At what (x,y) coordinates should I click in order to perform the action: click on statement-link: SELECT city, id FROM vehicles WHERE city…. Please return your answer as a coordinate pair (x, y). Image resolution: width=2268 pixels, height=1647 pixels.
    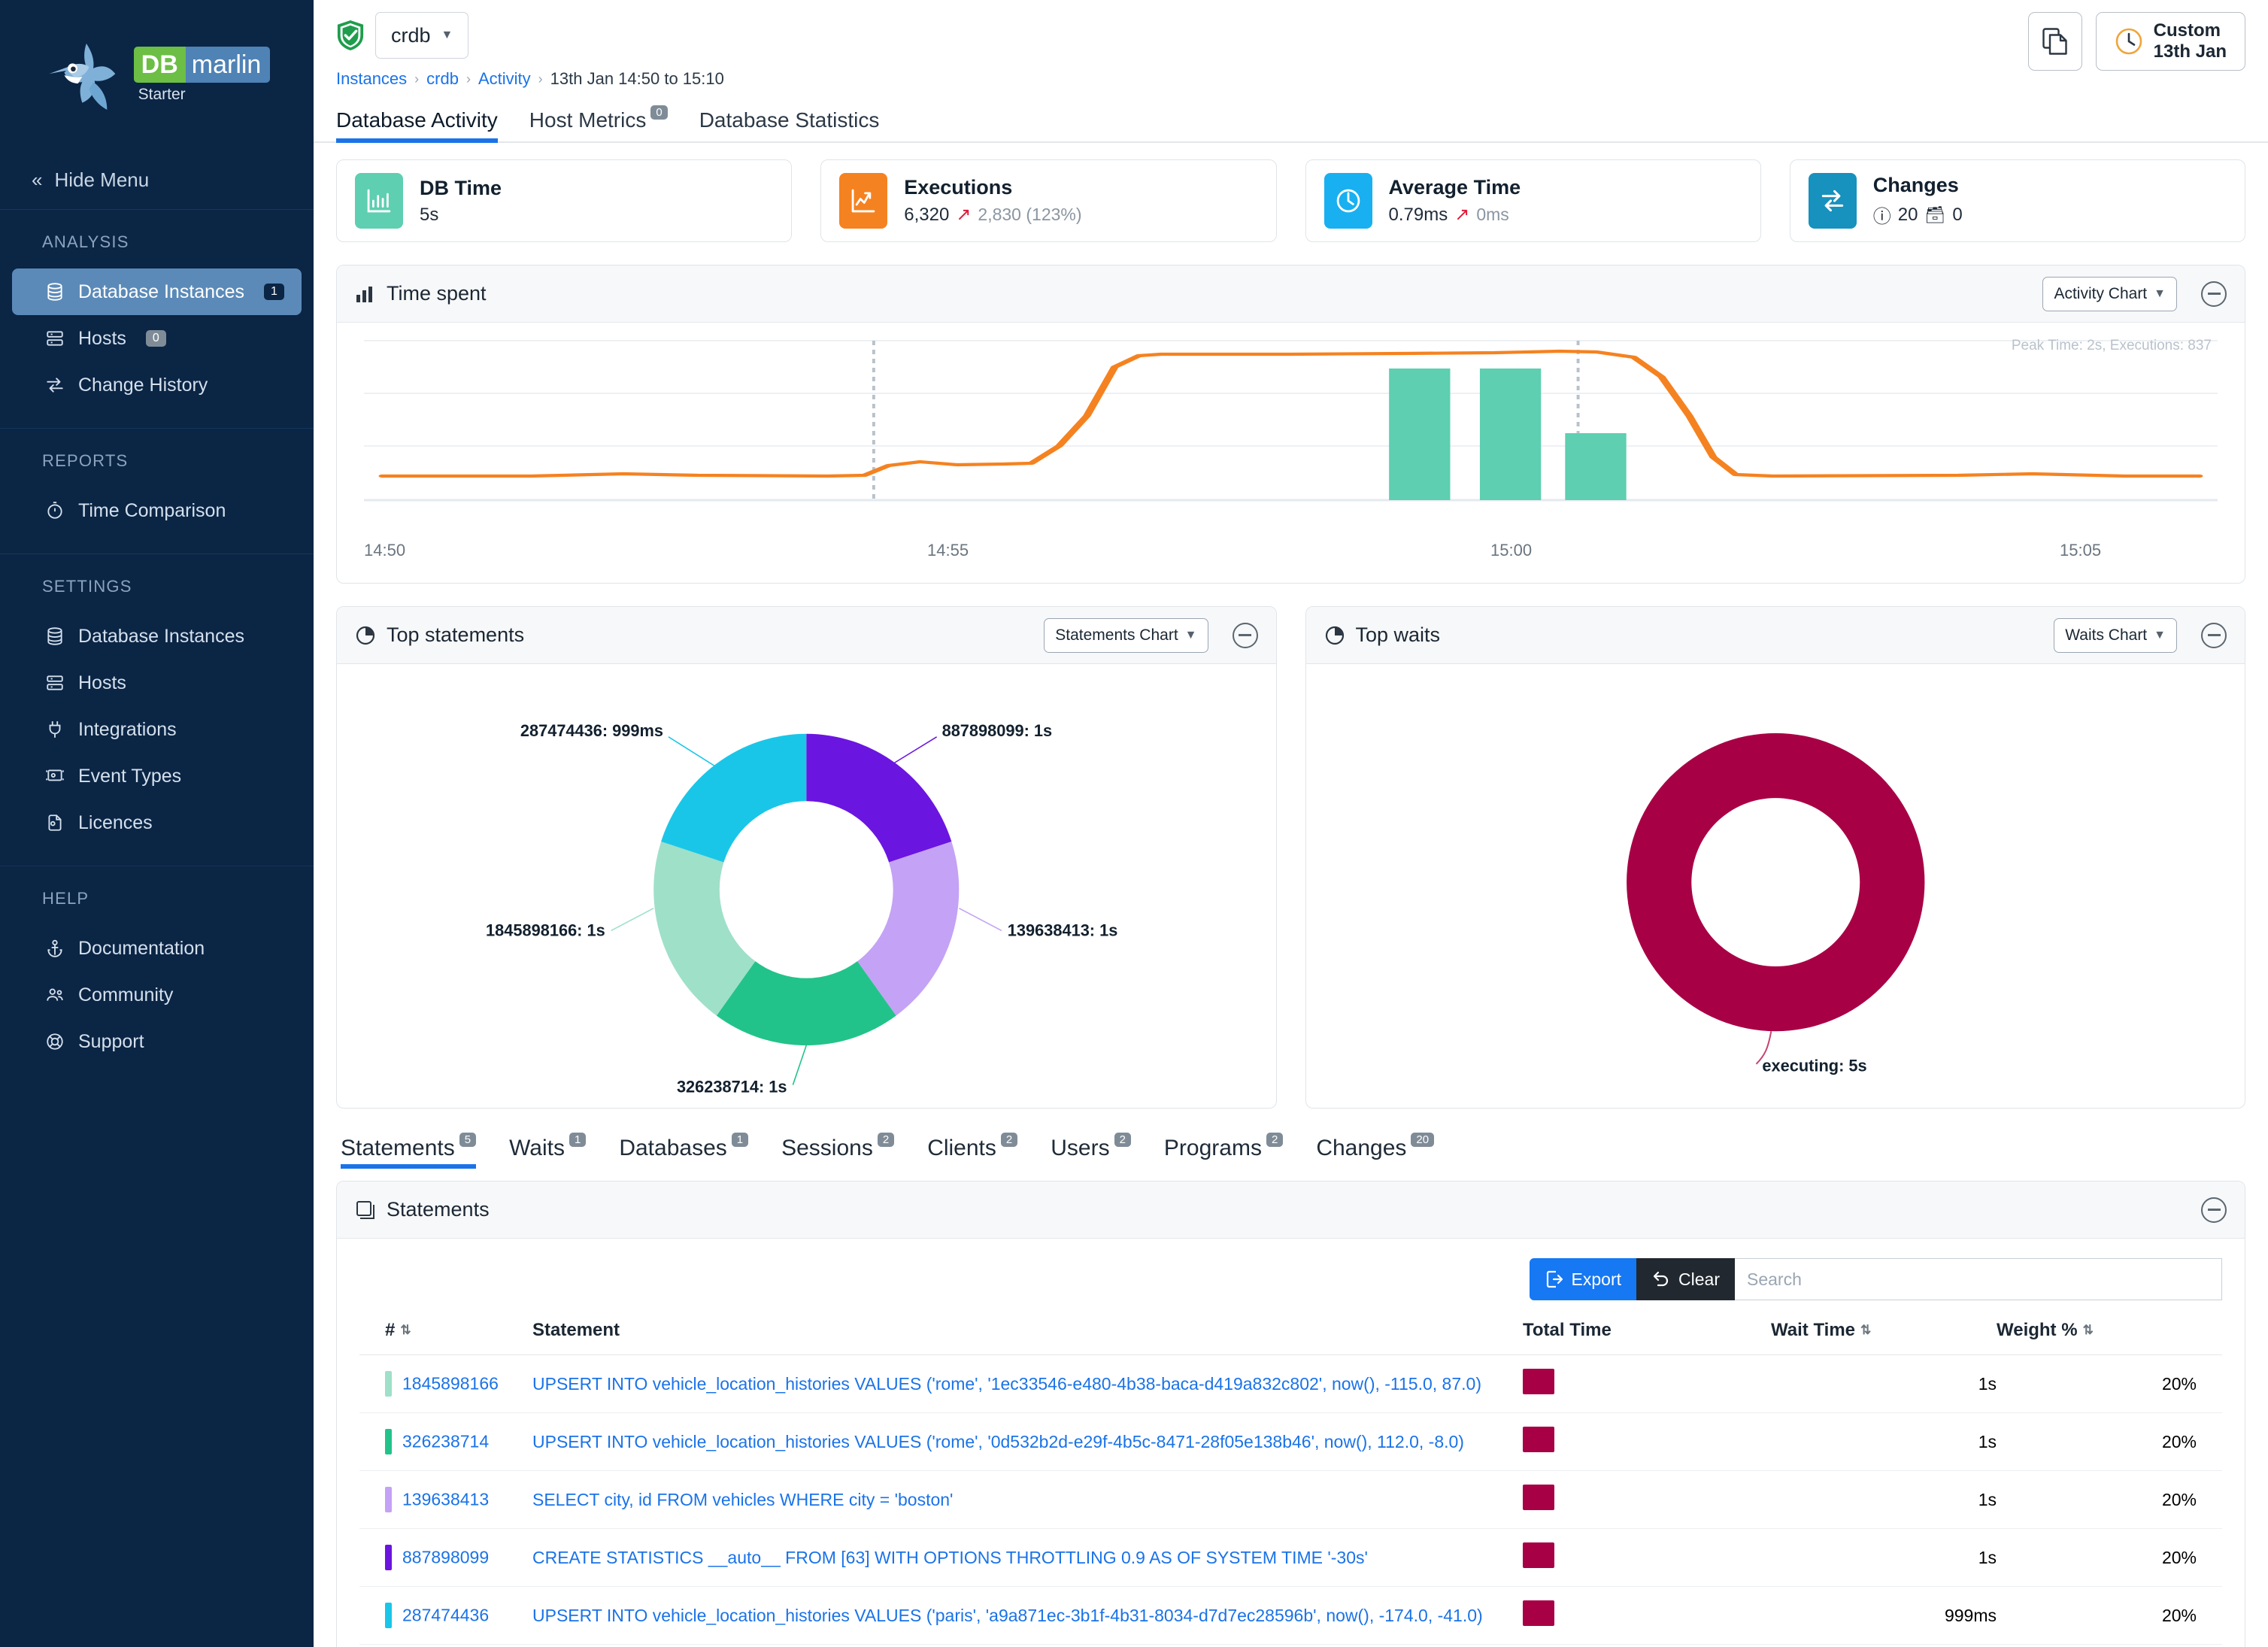
    Looking at the image, I should click on (743, 1499).